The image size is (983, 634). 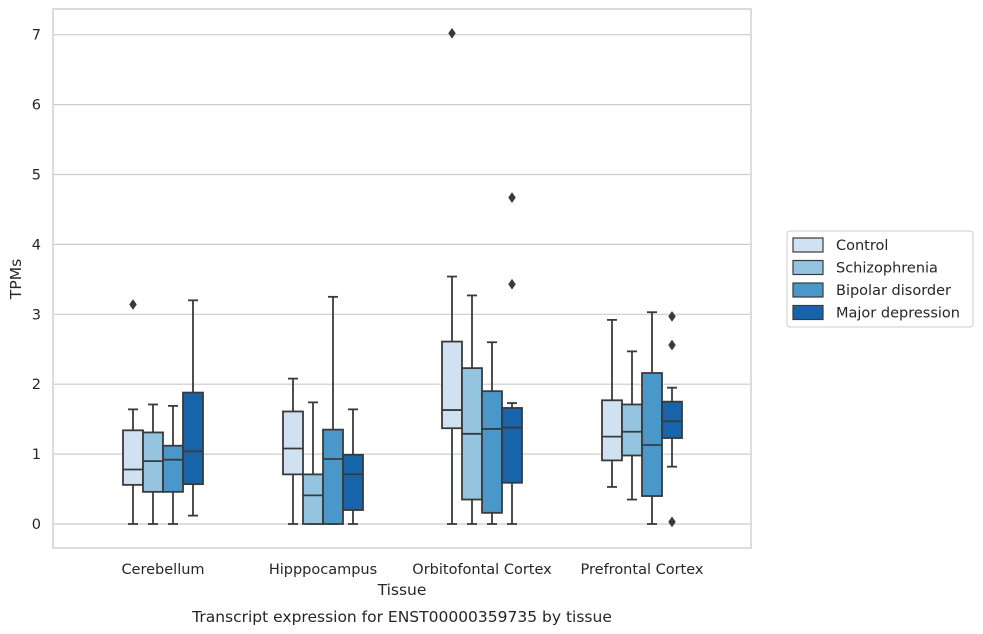 What do you see at coordinates (36, 36) in the screenshot?
I see `y-tick-label: 7` at bounding box center [36, 36].